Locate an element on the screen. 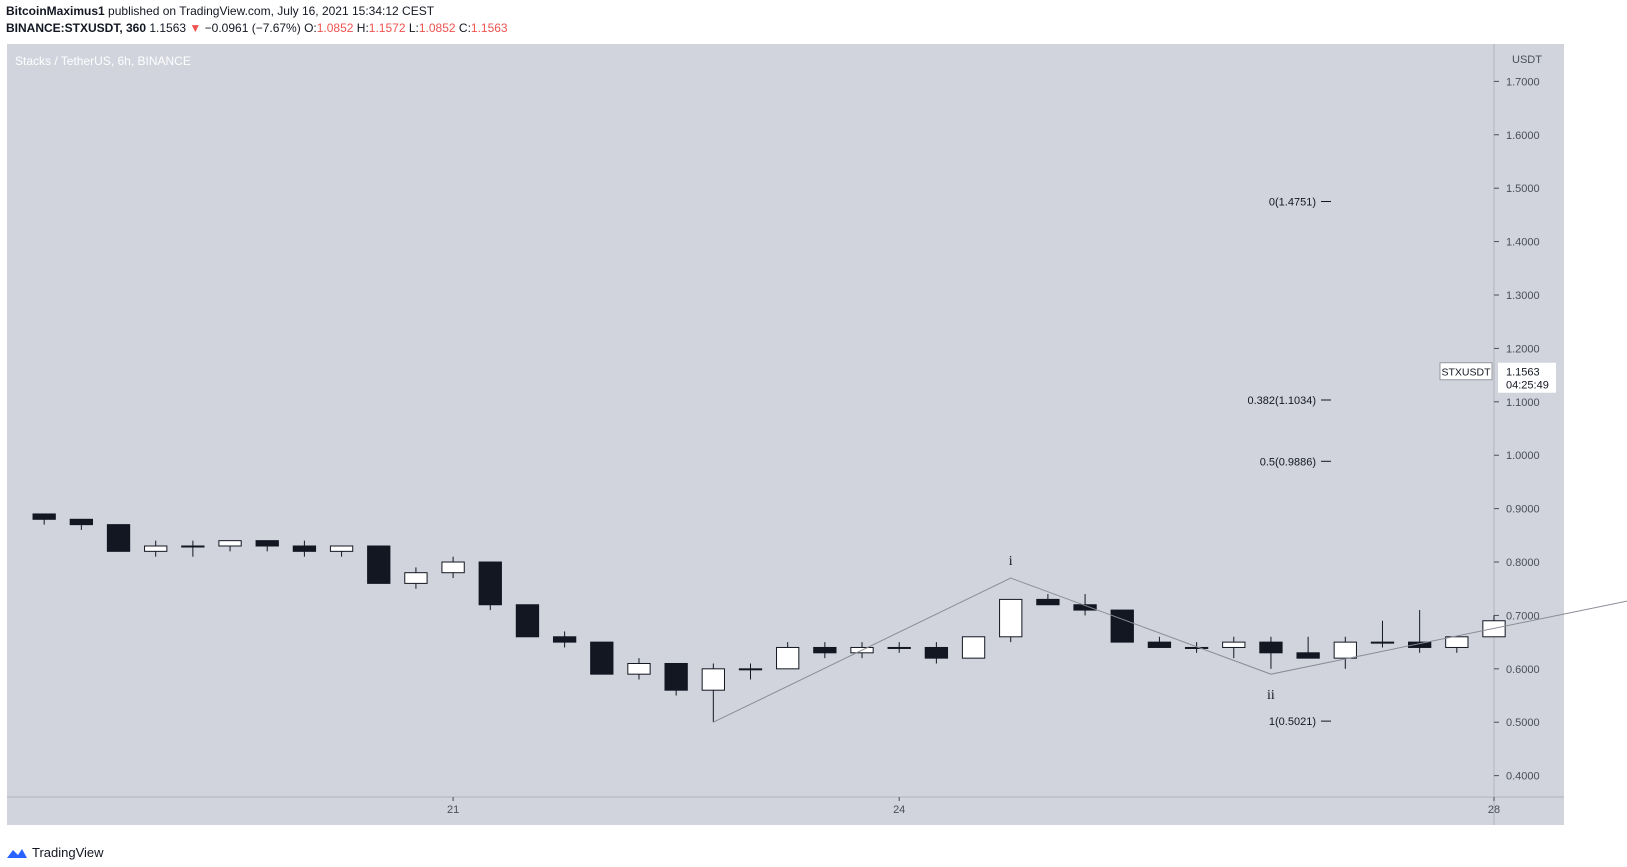  chart-title: Stacks / TetherUS, 6h, BINANCE is located at coordinates (103, 61).